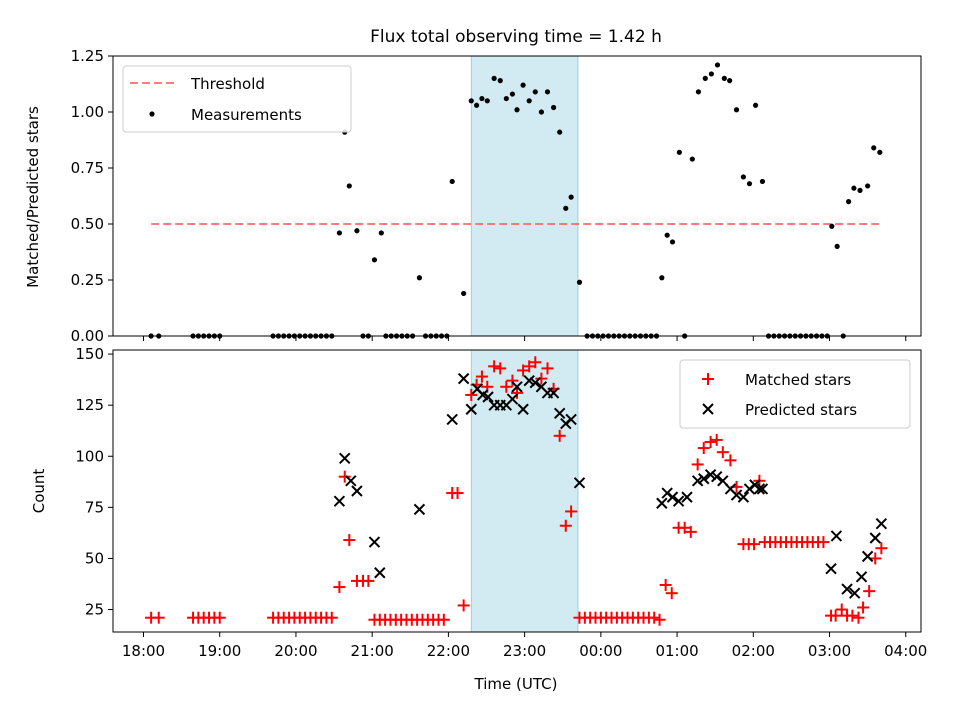 The width and height of the screenshot is (960, 720). What do you see at coordinates (798, 380) in the screenshot?
I see `matched-legend-label: Matched stars` at bounding box center [798, 380].